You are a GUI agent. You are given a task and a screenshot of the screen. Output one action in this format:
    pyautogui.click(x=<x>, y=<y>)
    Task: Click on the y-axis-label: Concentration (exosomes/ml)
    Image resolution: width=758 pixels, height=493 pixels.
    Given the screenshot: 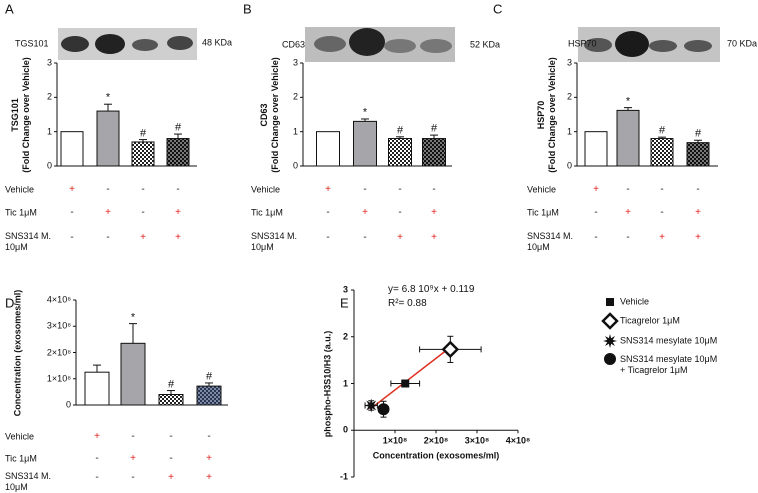 What is the action you would take?
    pyautogui.click(x=17, y=352)
    